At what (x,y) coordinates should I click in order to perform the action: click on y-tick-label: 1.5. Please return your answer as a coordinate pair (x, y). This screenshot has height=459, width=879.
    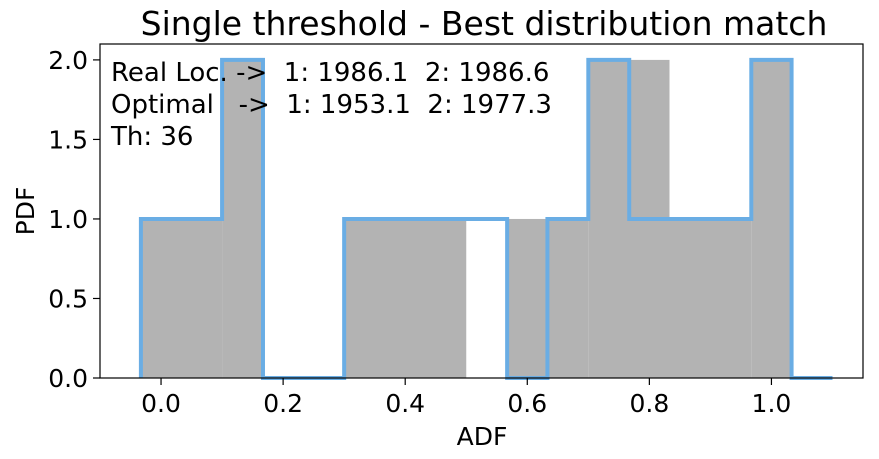
    Looking at the image, I should click on (68, 139).